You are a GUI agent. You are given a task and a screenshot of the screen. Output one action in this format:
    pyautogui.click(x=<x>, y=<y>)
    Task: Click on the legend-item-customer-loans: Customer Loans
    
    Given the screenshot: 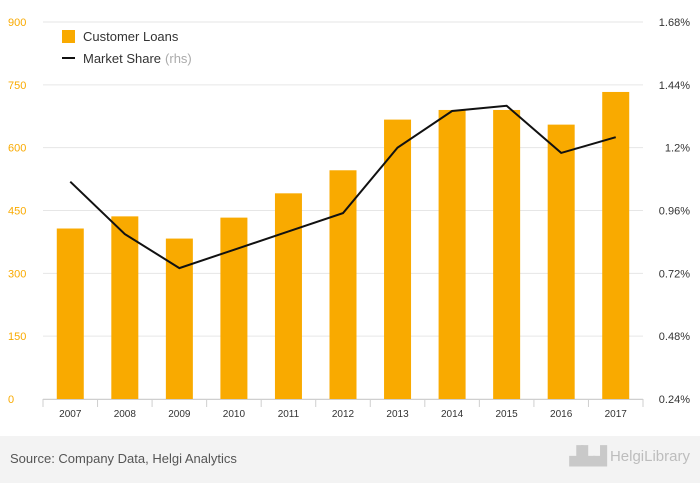 What is the action you would take?
    pyautogui.click(x=127, y=36)
    